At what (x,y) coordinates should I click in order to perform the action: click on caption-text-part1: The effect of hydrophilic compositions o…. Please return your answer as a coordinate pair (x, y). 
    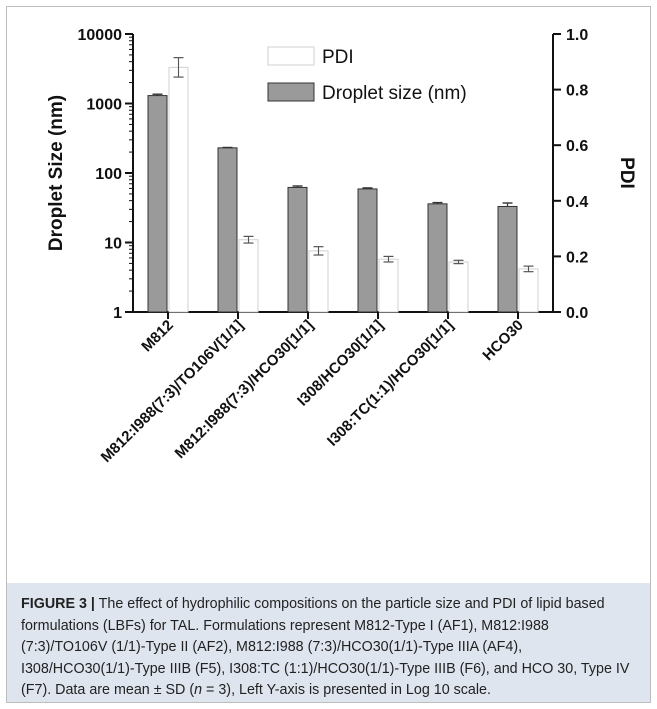
    Looking at the image, I should click on (325, 647).